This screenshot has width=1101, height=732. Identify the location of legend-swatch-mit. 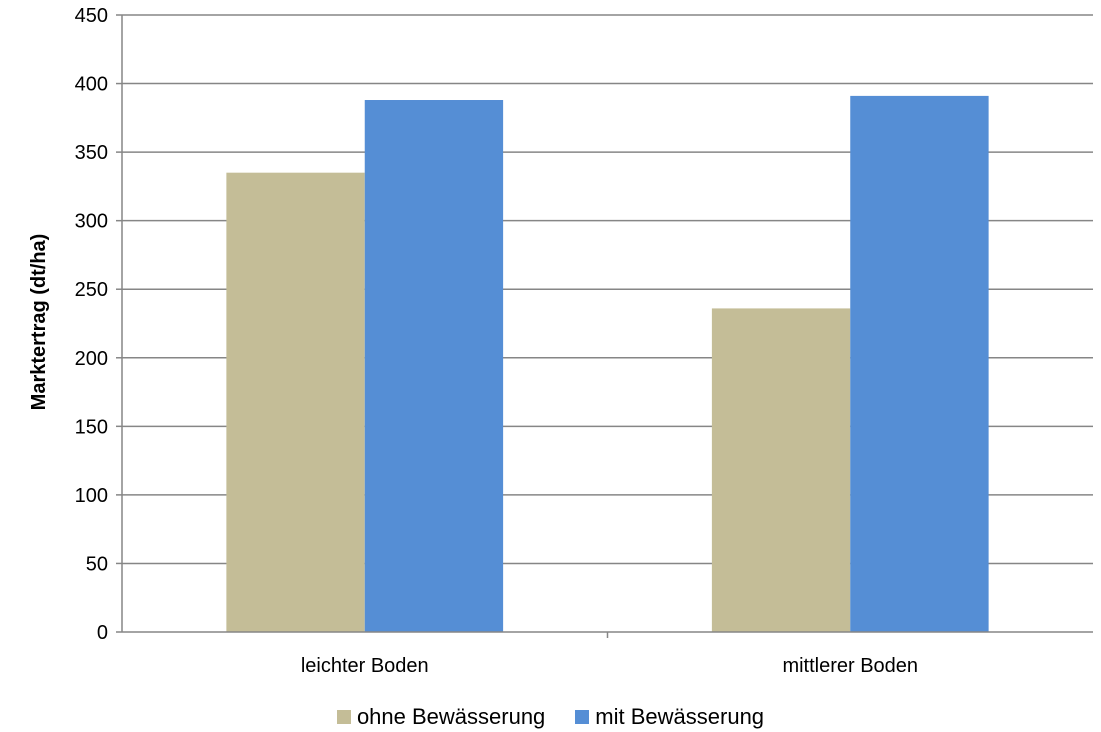
(582, 717).